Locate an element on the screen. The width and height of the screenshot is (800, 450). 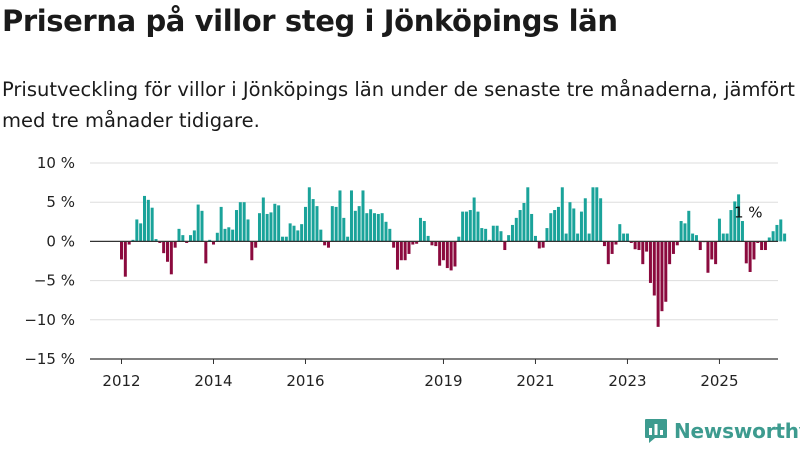
newsworthy-logo-icon is located at coordinates (656, 431).